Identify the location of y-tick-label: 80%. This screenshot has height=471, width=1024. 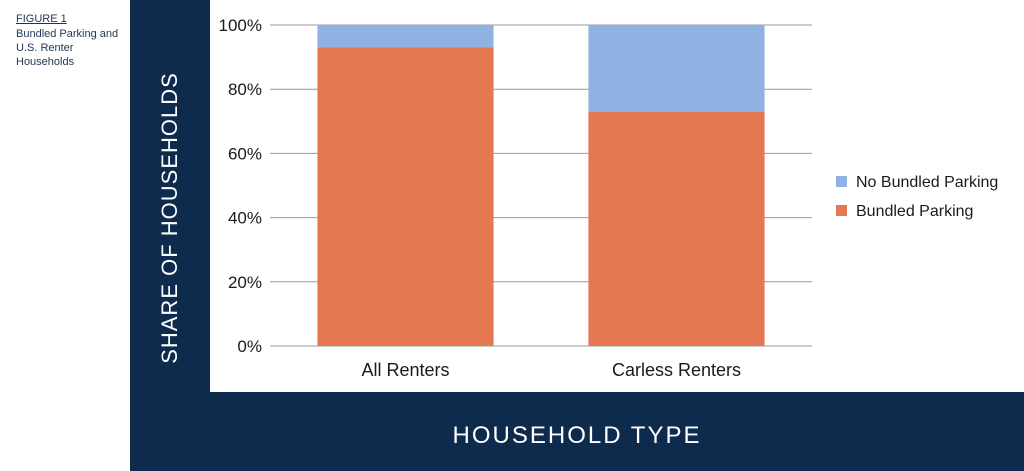
(245, 89).